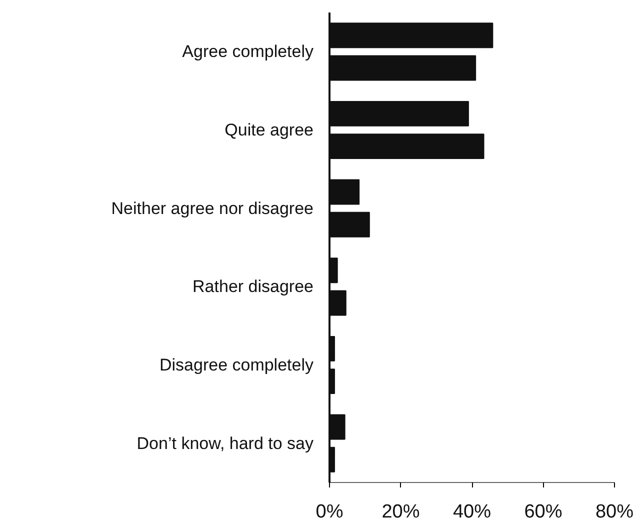 This screenshot has height=525, width=640. Describe the element at coordinates (614, 512) in the screenshot. I see `x-tick-label: 80%` at that location.